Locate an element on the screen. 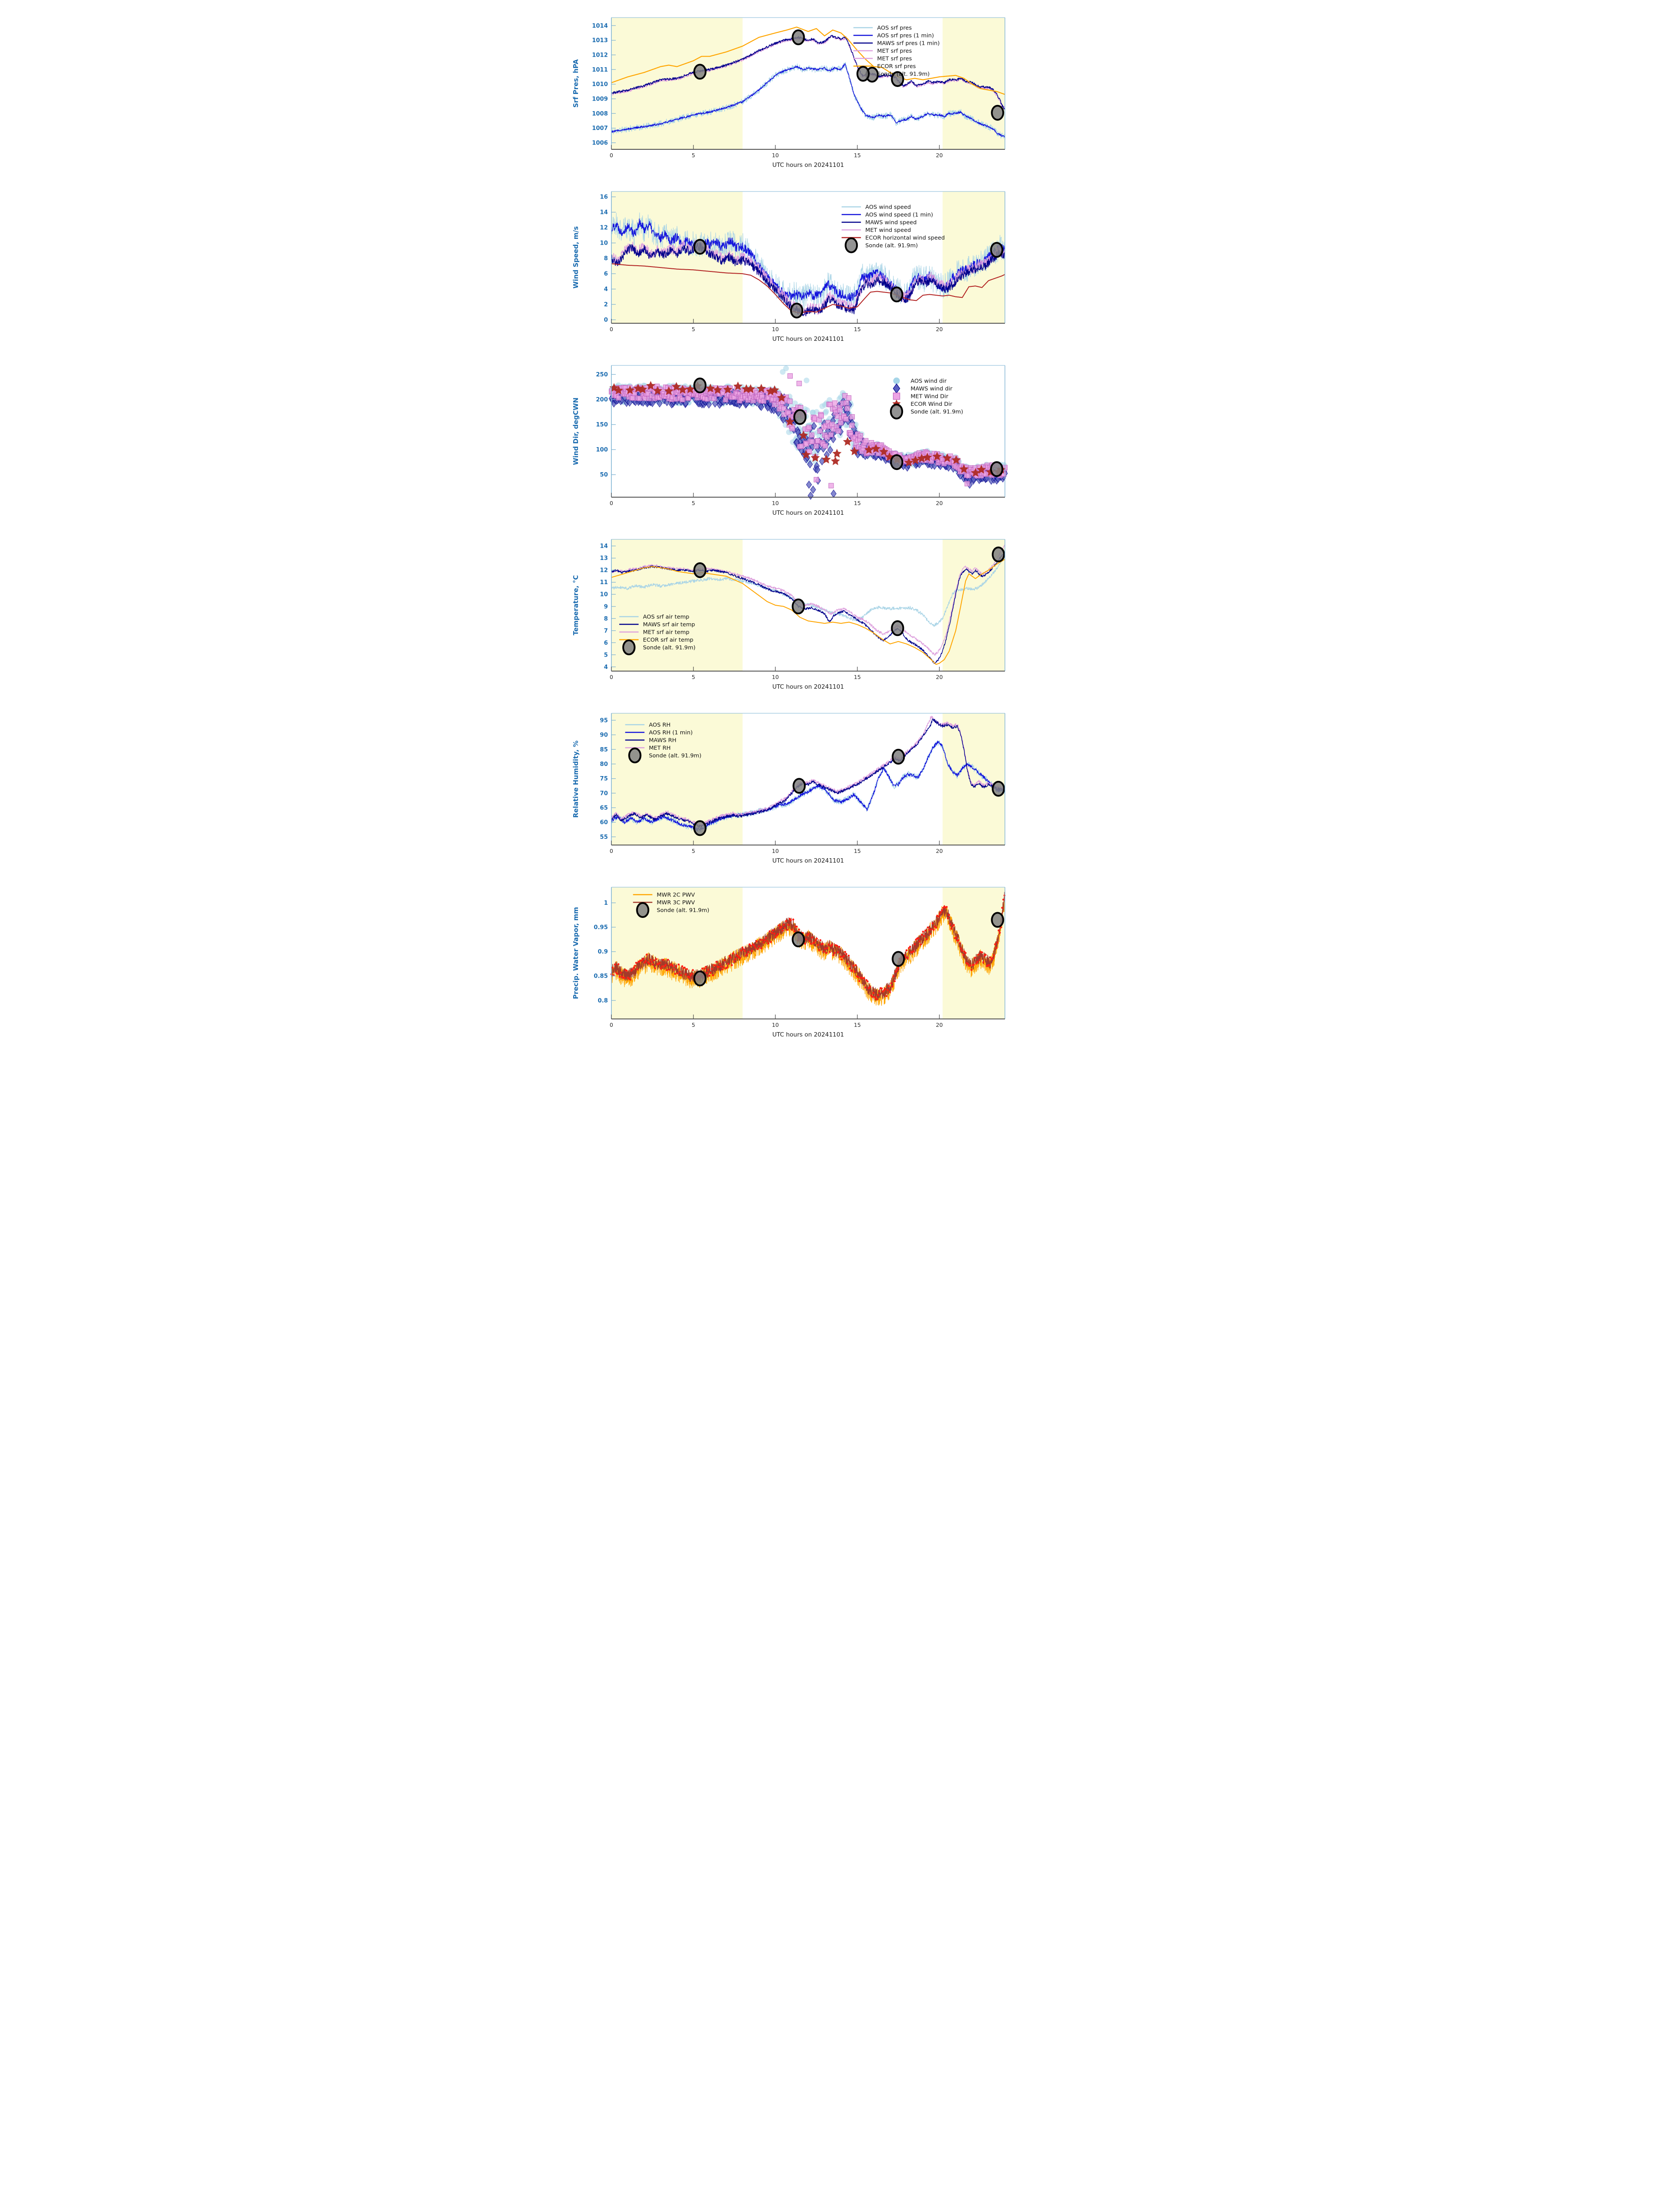  svg-text: 8 is located at coordinates (606, 619).